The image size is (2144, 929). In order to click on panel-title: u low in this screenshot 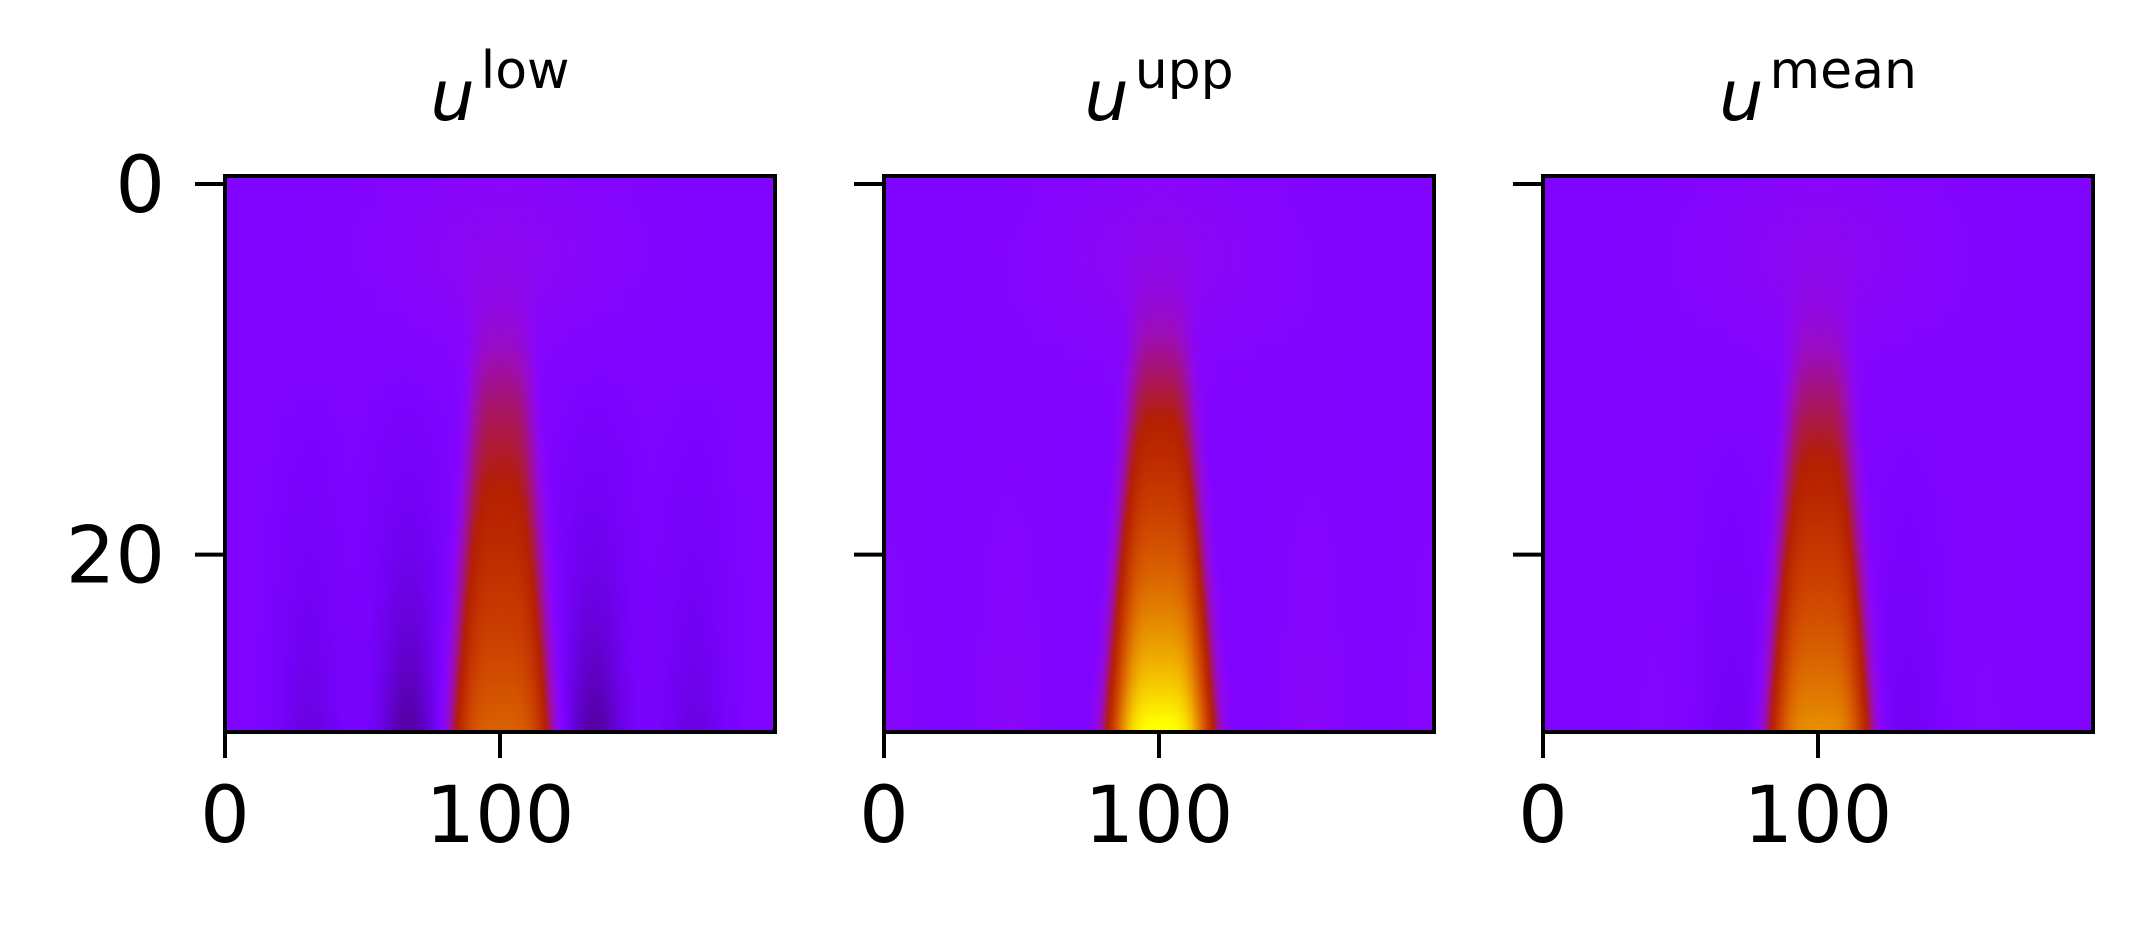, I will do `click(499, 89)`.